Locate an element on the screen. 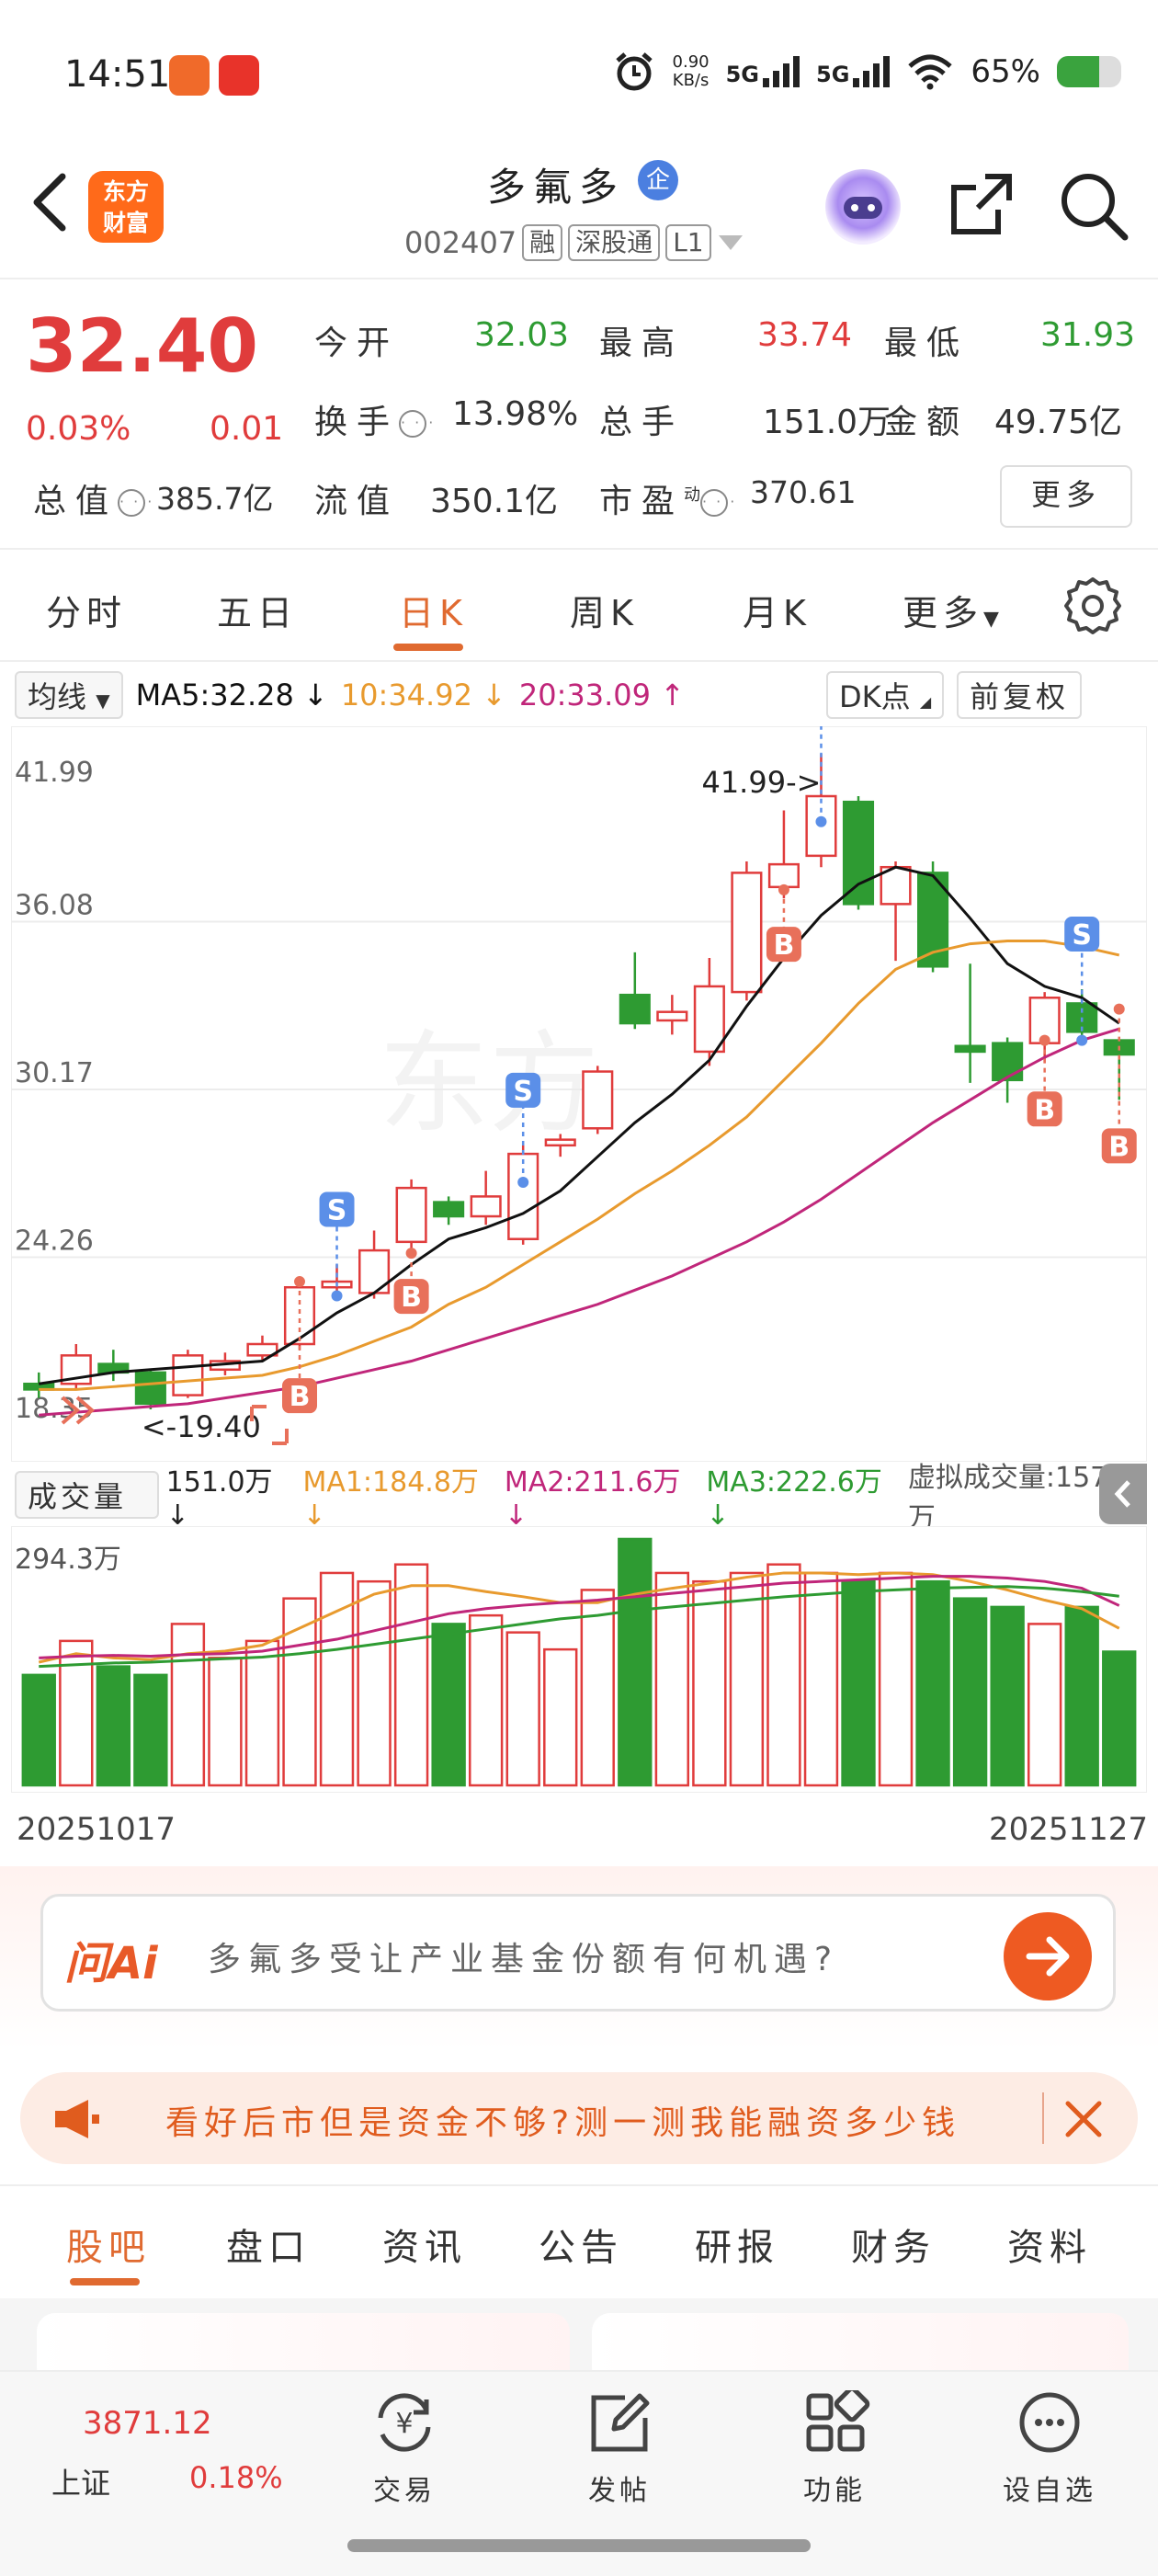  tab-orderbook: 盘口 is located at coordinates (268, 2248).